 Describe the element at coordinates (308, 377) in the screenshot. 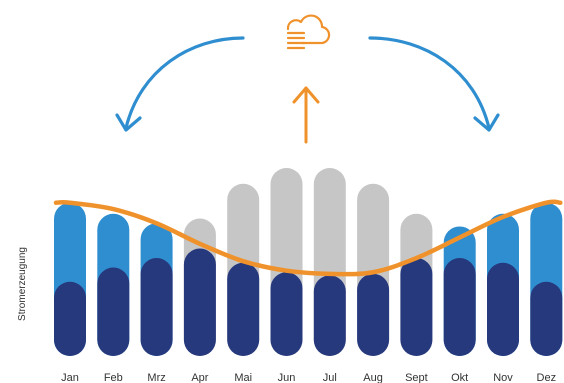

I see `month-labels: Jan Feb Mrz Apr Mai Jun Jul Aug Sept Okt Nov Dez` at that location.